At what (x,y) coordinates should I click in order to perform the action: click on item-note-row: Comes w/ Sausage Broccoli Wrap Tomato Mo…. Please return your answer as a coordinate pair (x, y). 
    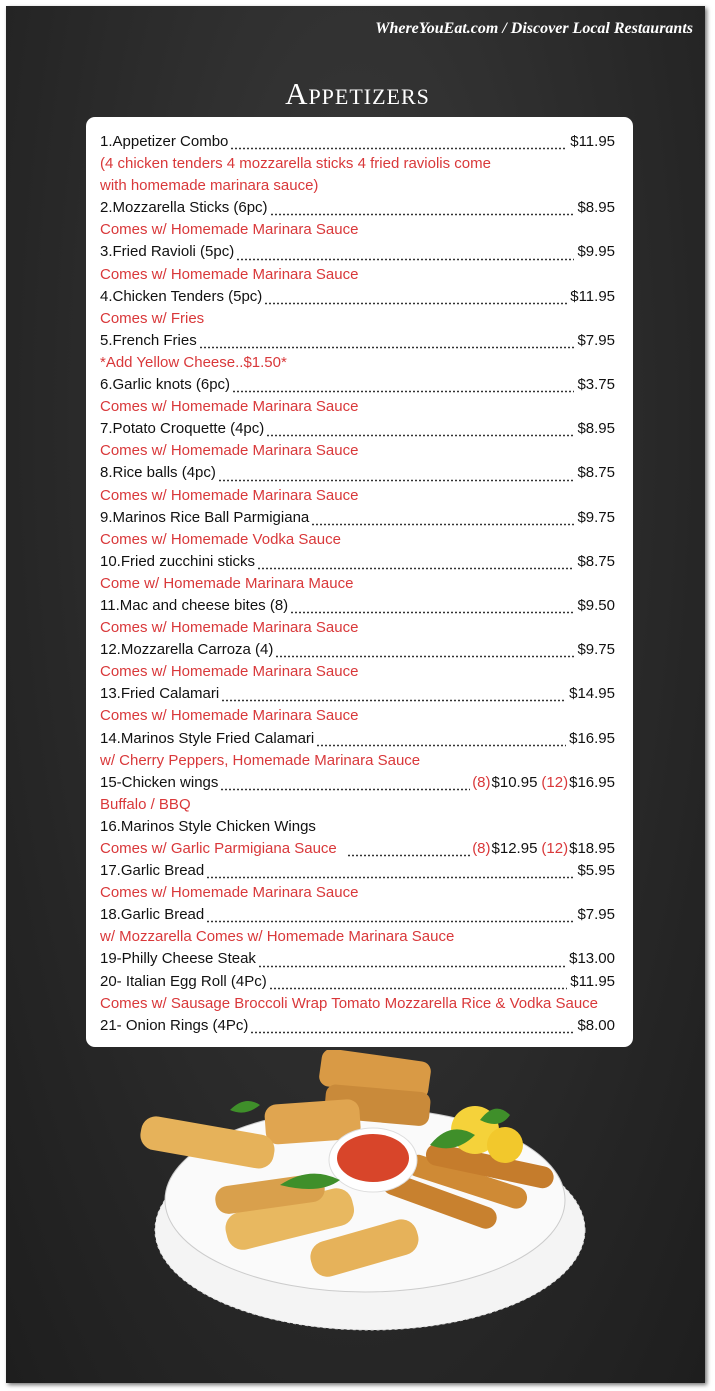
    Looking at the image, I should click on (357, 1006).